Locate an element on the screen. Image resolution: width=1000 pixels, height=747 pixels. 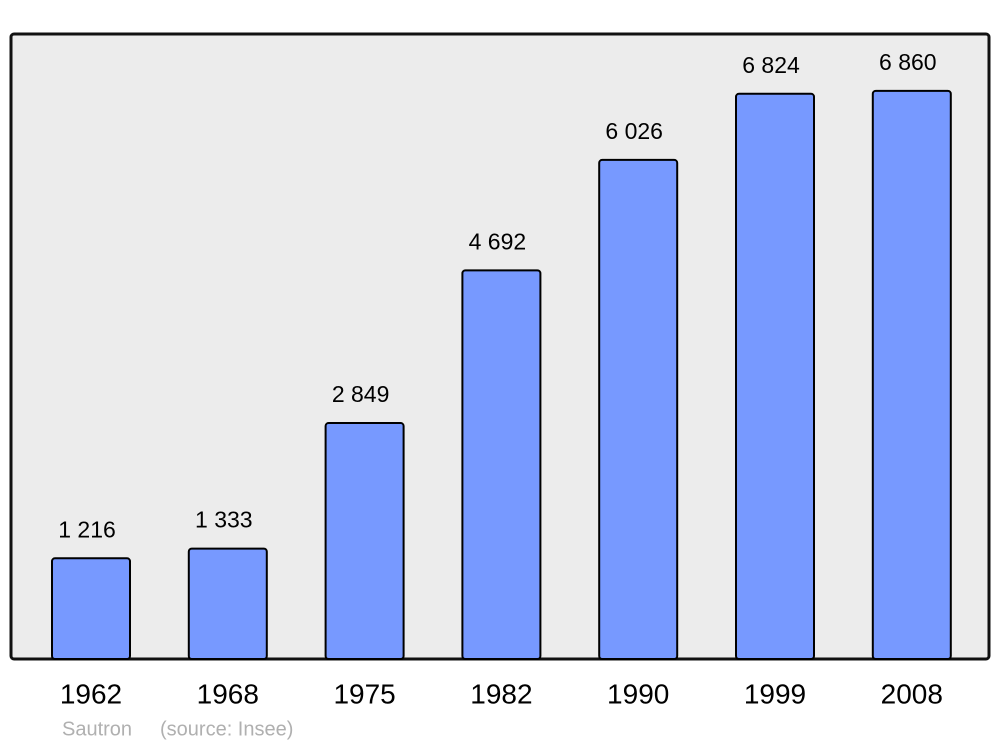
value-label: 4 692 is located at coordinates (498, 241).